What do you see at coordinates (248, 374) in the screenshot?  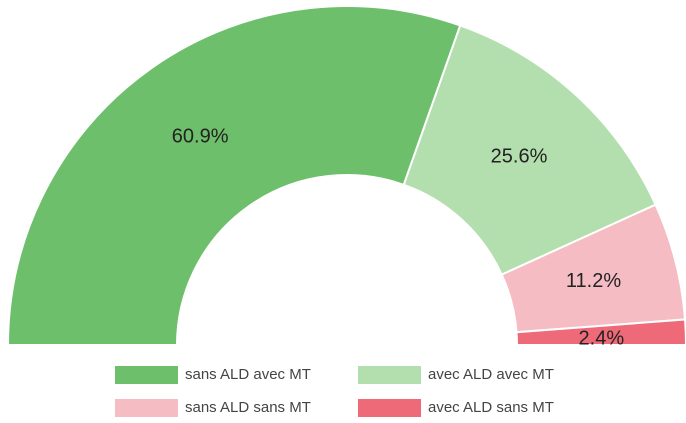 I see `legend-label: sans ALD avec MT` at bounding box center [248, 374].